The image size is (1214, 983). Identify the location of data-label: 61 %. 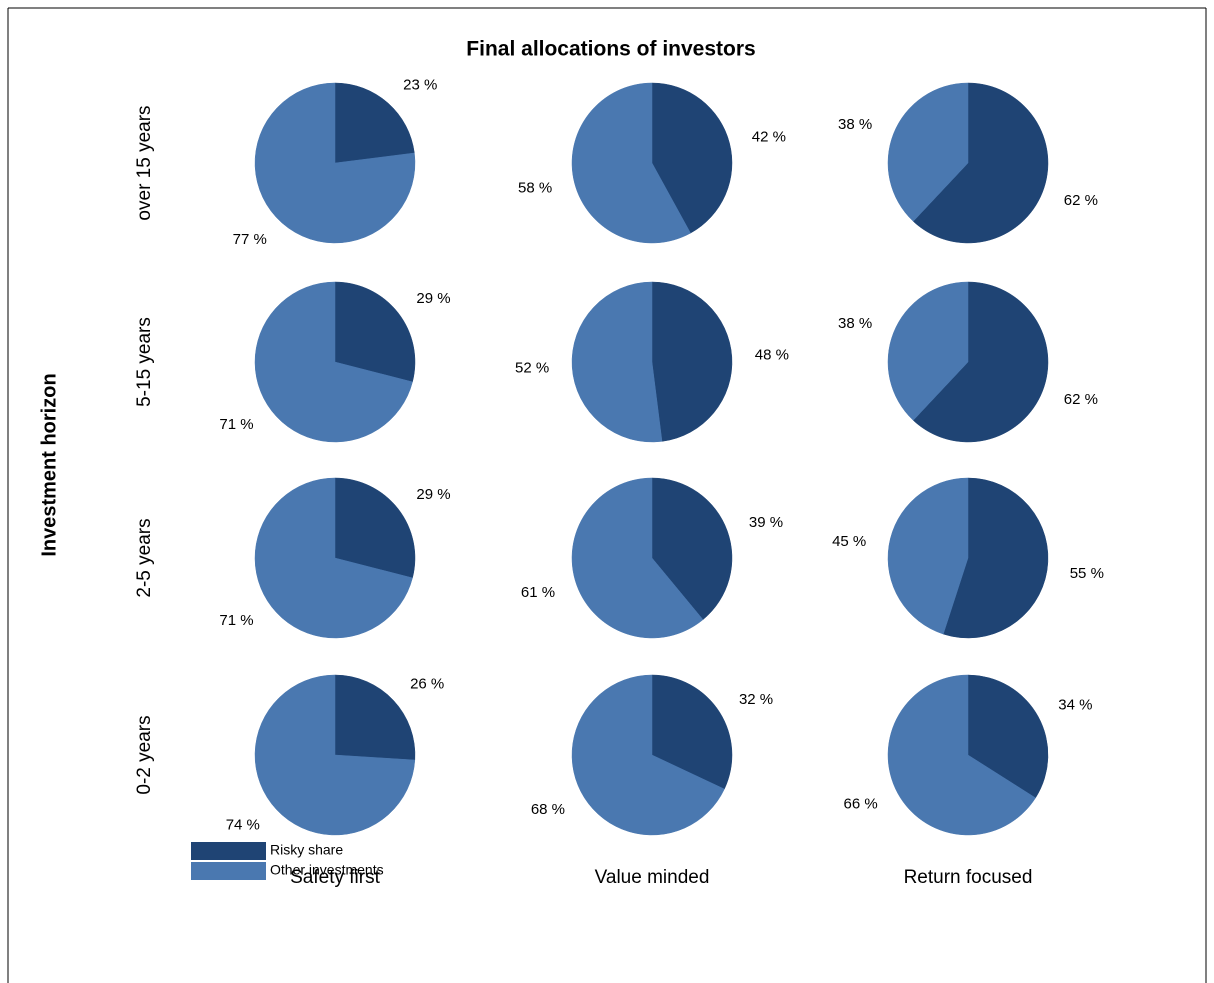
(538, 592).